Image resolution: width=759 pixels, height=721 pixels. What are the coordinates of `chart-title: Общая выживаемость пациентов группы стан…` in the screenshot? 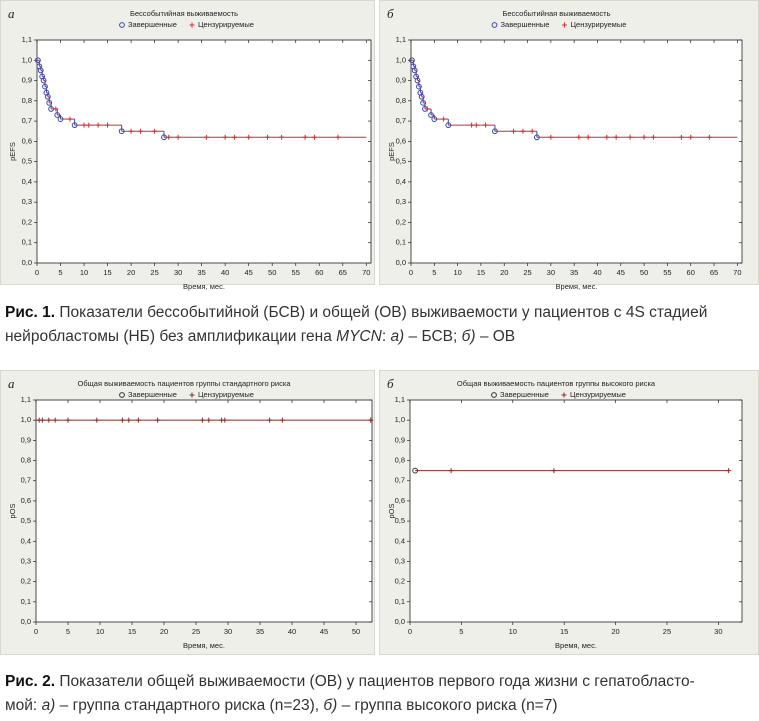 It's located at (184, 383).